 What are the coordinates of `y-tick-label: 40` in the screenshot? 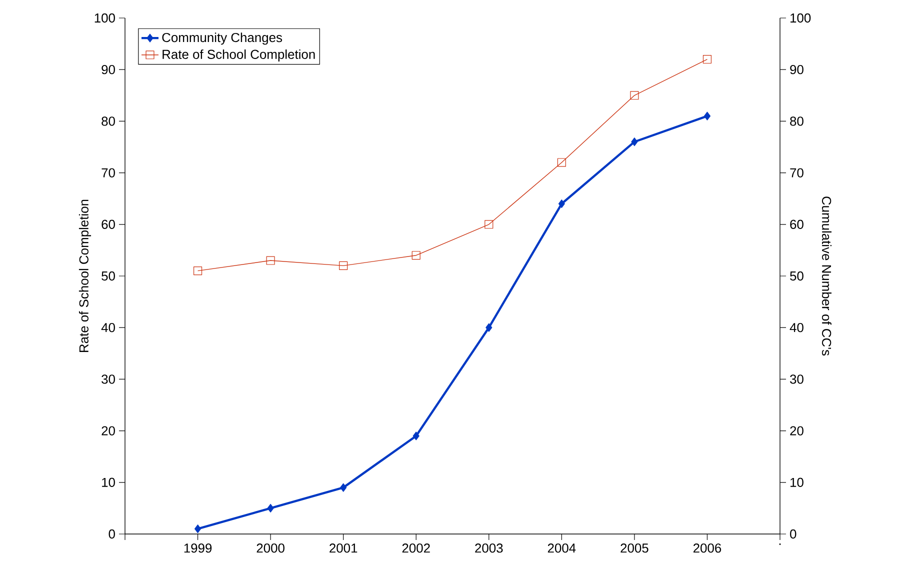 It's located at (108, 327).